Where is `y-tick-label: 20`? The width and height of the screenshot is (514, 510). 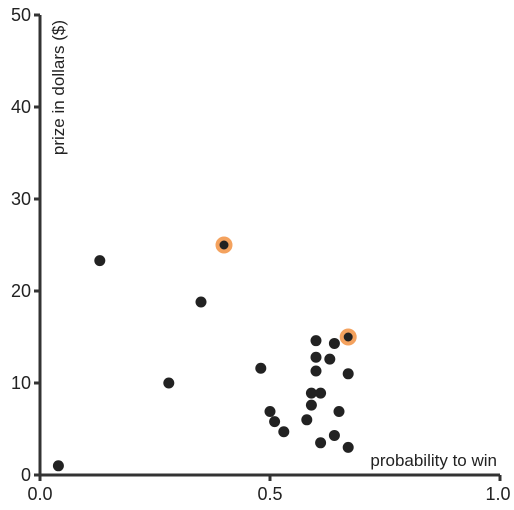 y-tick-label: 20 is located at coordinates (21, 291).